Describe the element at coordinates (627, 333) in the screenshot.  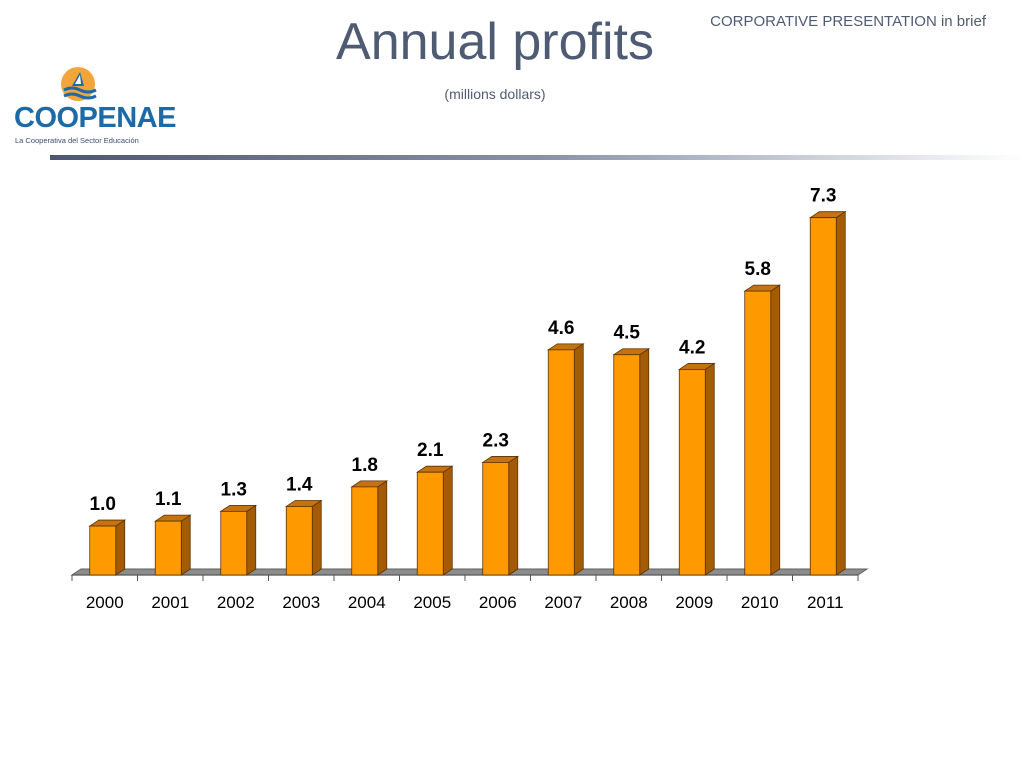
I see `value-label-2008: 4.5` at that location.